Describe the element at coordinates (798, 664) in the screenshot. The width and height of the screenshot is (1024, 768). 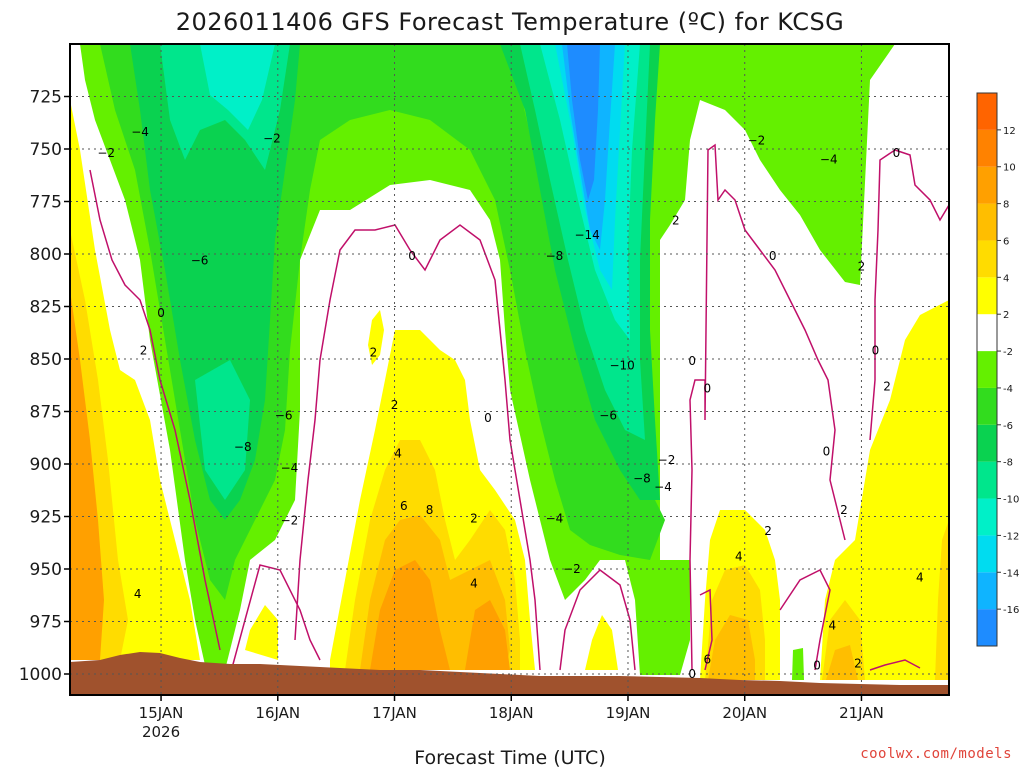
I see `band-minus2-small` at that location.